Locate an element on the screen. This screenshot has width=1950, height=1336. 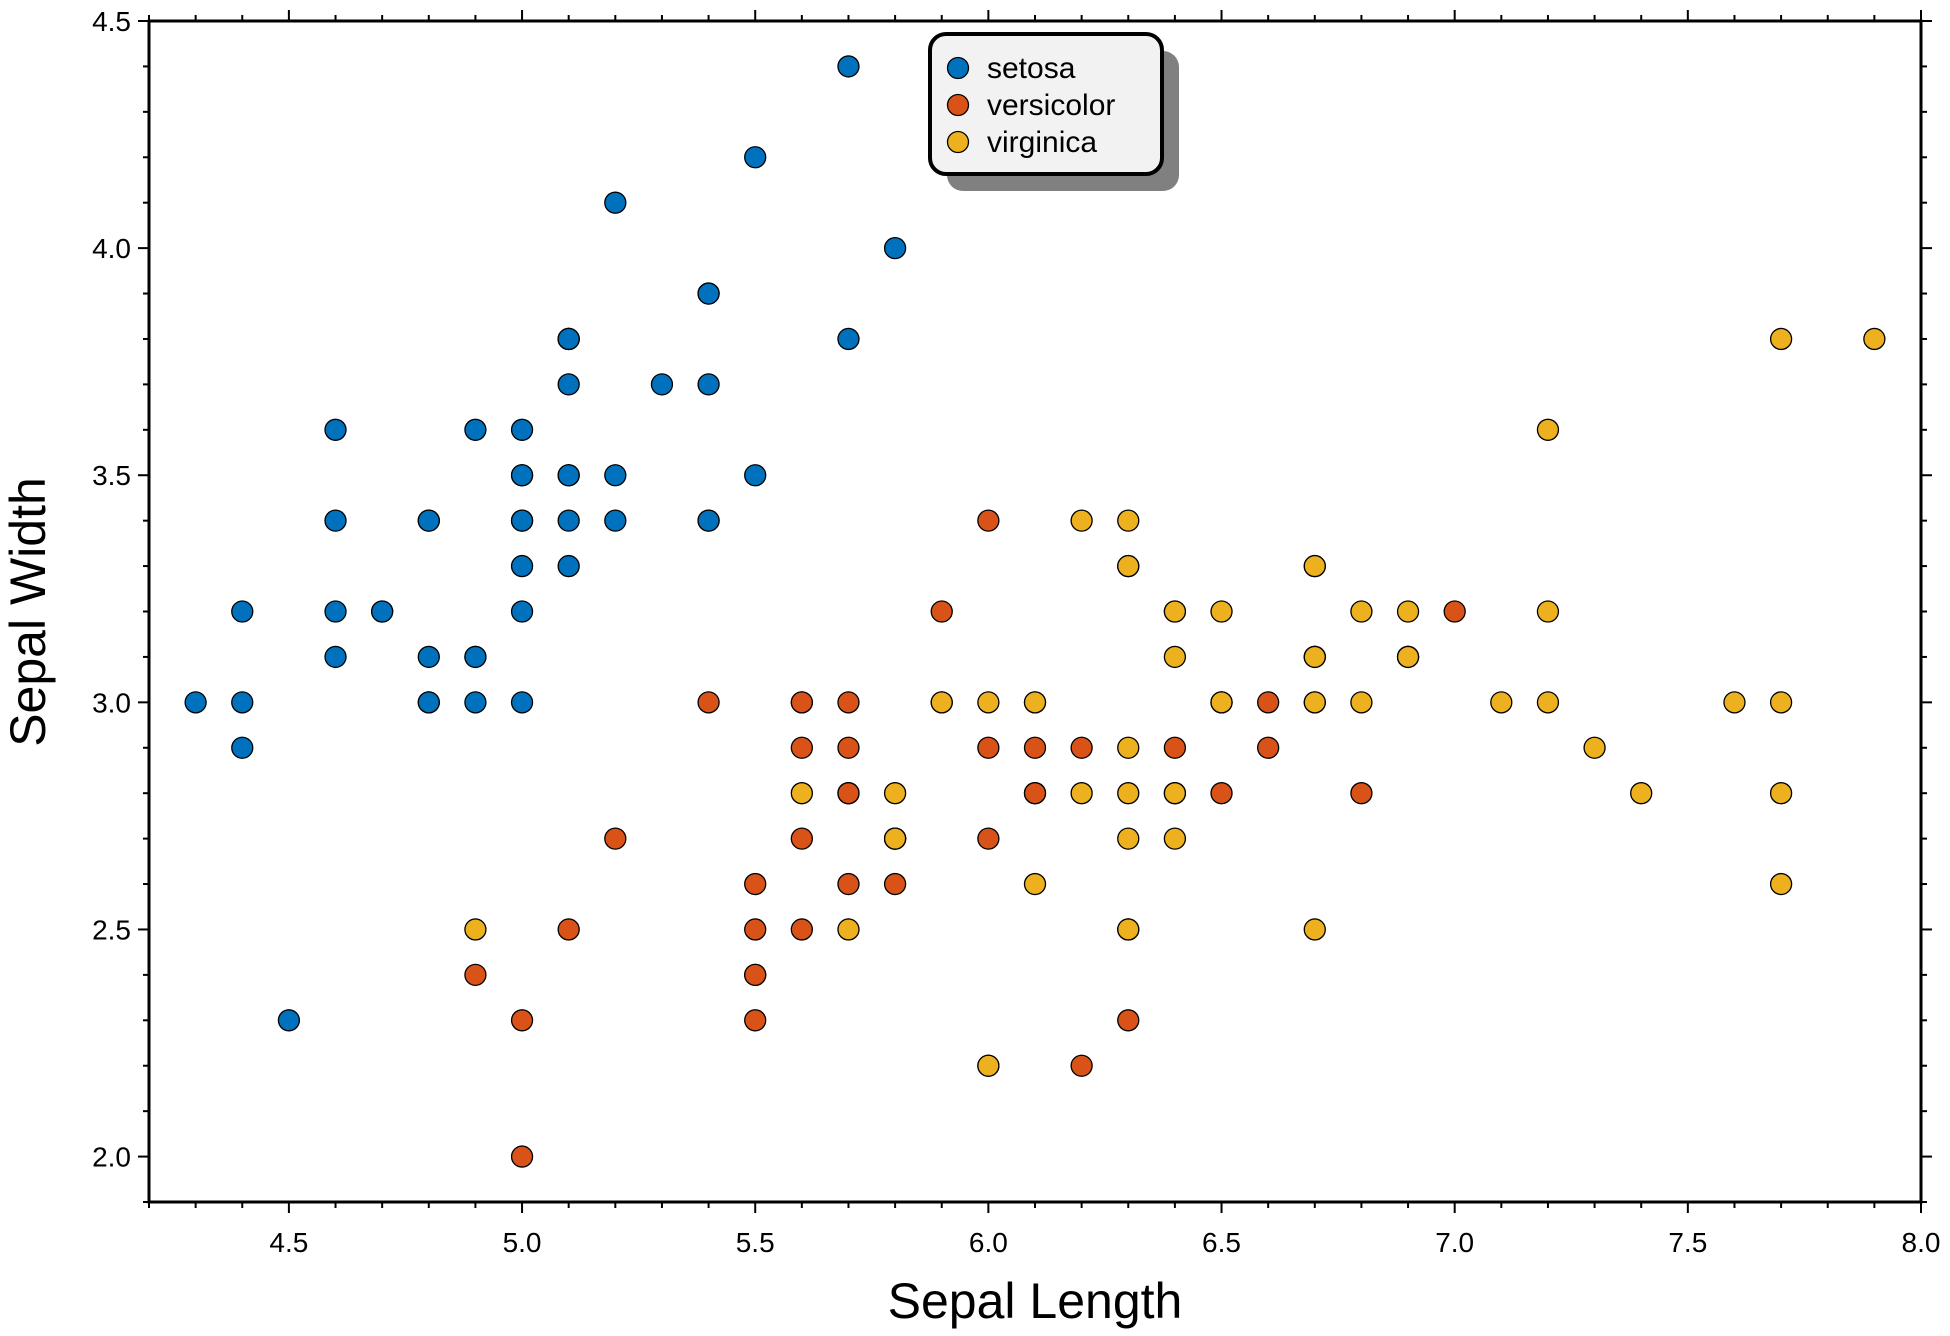
legend: setosa versicolor virginica is located at coordinates (1053, 111).